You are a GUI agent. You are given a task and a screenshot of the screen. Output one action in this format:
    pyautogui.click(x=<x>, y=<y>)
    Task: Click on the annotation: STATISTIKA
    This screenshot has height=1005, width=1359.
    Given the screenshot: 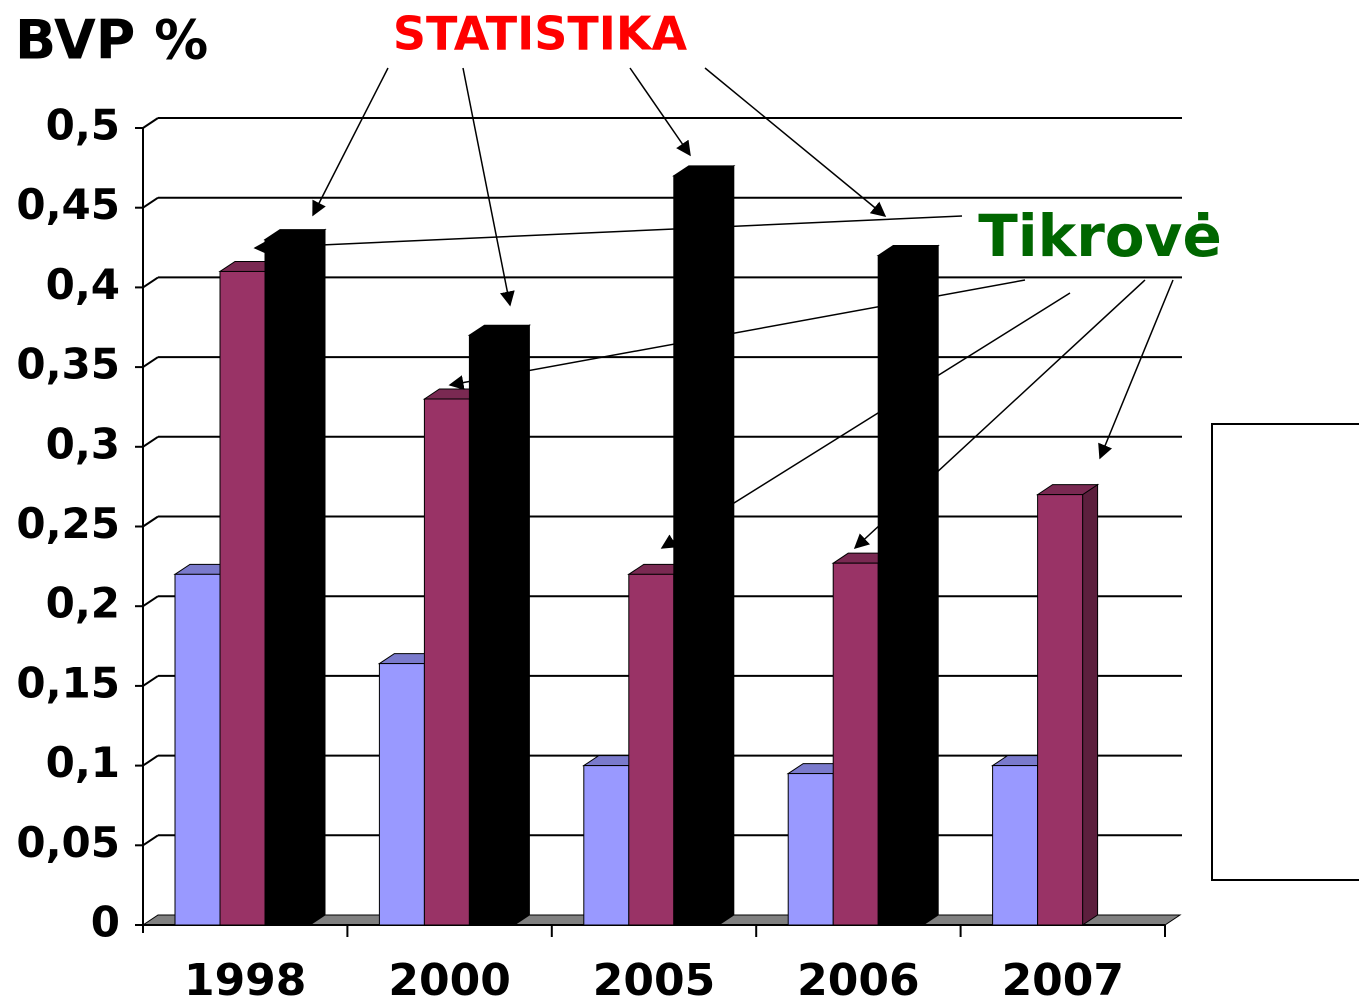 What is the action you would take?
    pyautogui.click(x=540, y=34)
    